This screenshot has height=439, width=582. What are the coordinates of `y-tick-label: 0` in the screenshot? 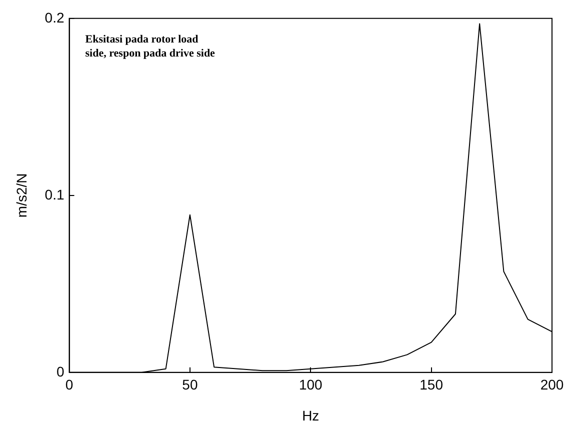 It's located at (60, 371).